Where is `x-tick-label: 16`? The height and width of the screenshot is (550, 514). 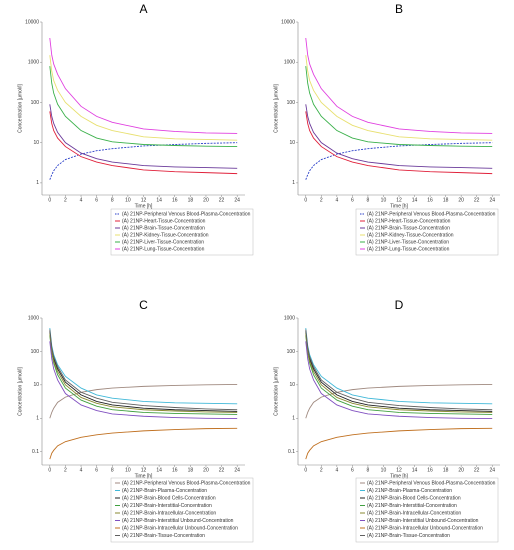
x-tick-label: 16 is located at coordinates (175, 200).